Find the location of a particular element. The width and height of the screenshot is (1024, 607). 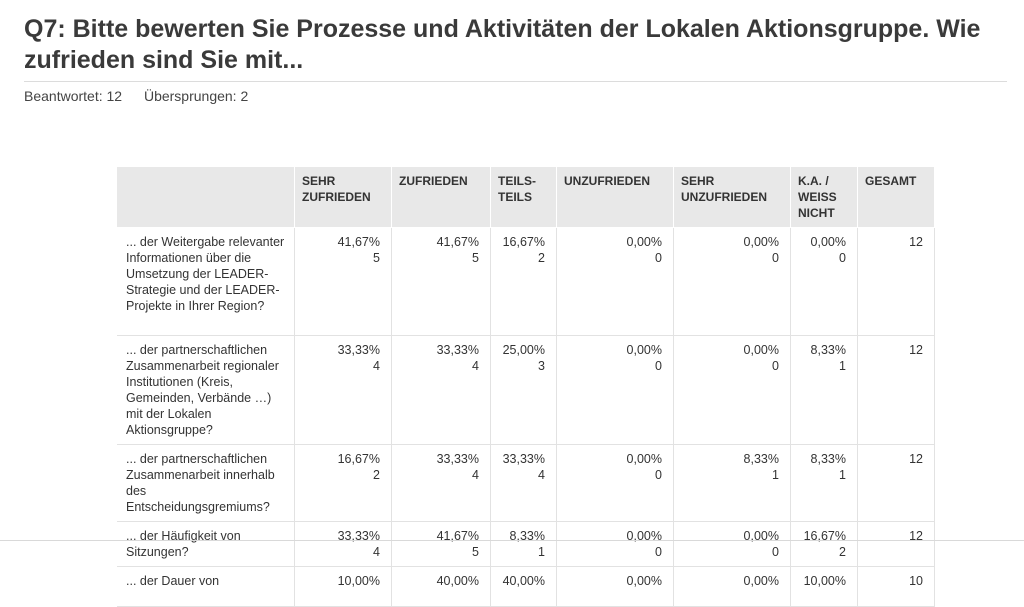

header-cell-blank is located at coordinates (206, 197).